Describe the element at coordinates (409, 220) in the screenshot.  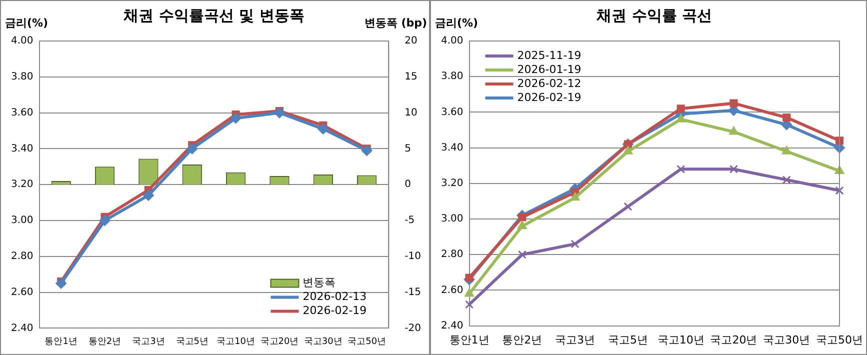
I see `y2-tick-label: -5` at that location.